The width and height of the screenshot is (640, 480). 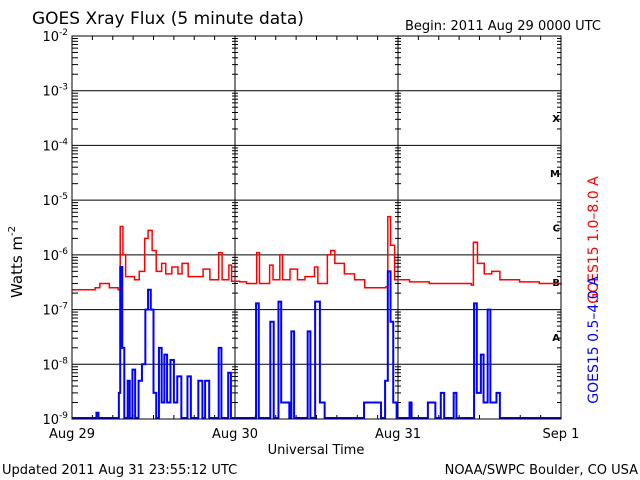 I want to click on y-axis-label: Watts m-2, so click(x=16, y=262).